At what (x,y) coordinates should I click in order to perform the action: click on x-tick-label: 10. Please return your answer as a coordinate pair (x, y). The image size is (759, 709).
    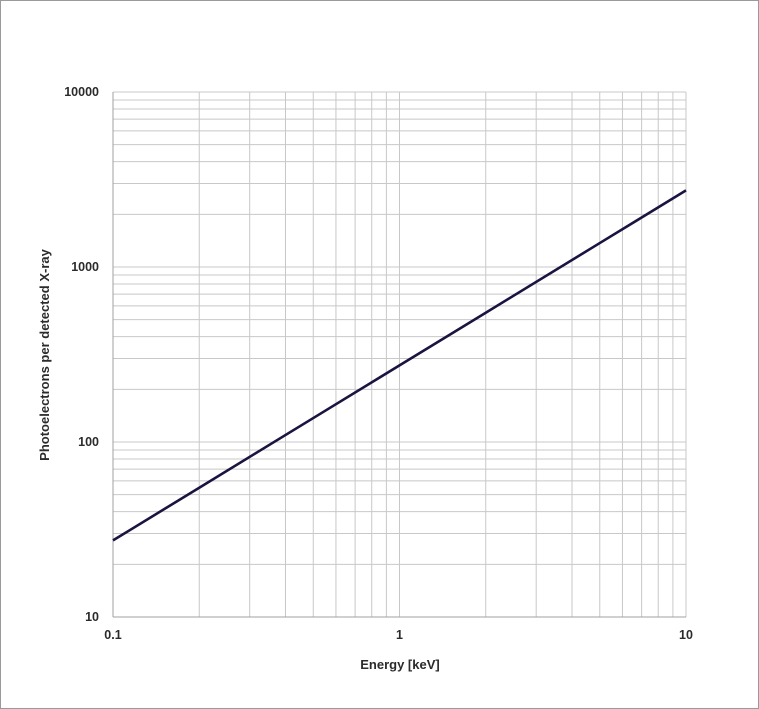
    Looking at the image, I should click on (686, 635).